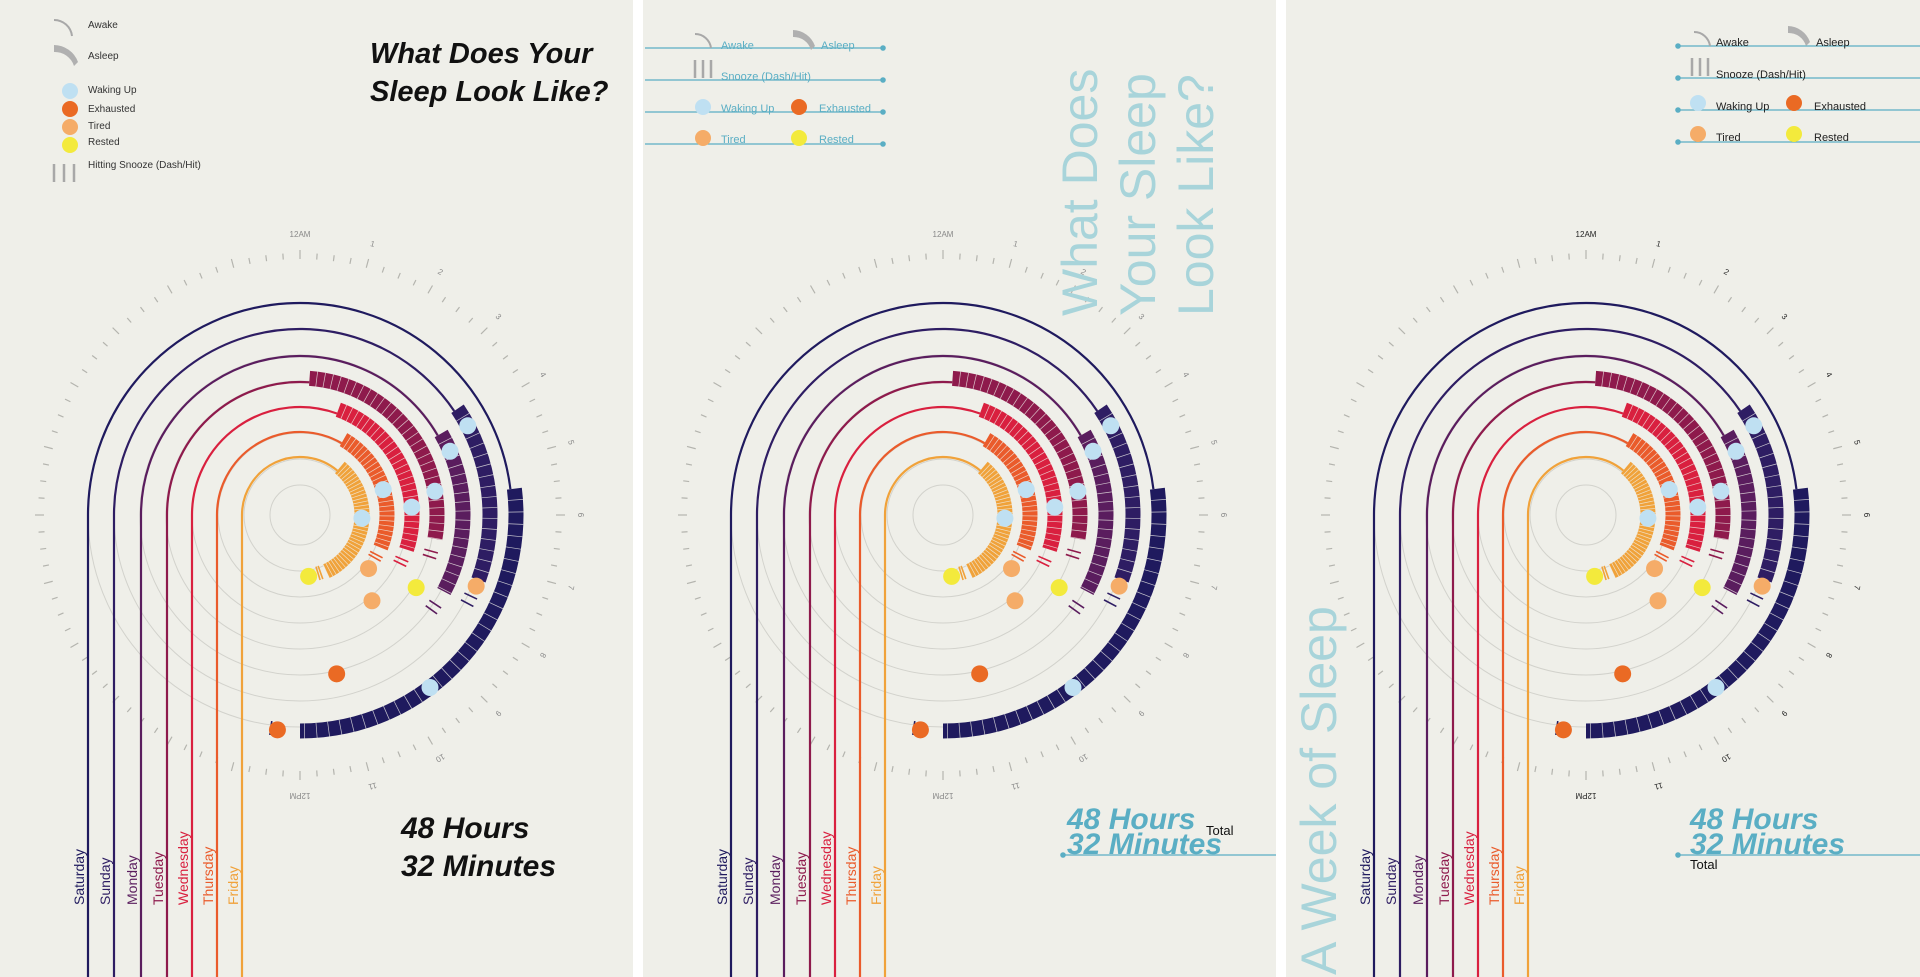 The image size is (1920, 977). I want to click on day-ring-wednesday: Wednesday, so click(1583, 689).